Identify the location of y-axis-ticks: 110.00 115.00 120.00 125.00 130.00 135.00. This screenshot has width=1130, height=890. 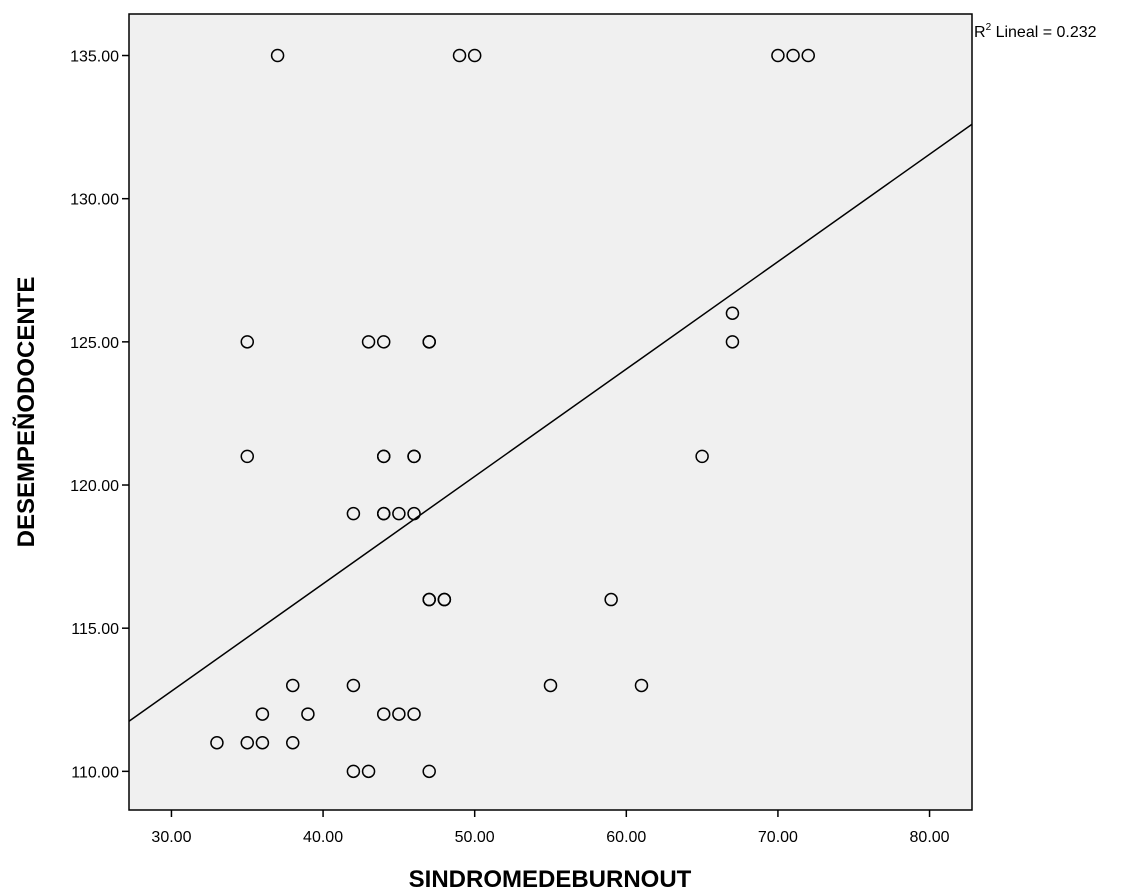
(99, 415).